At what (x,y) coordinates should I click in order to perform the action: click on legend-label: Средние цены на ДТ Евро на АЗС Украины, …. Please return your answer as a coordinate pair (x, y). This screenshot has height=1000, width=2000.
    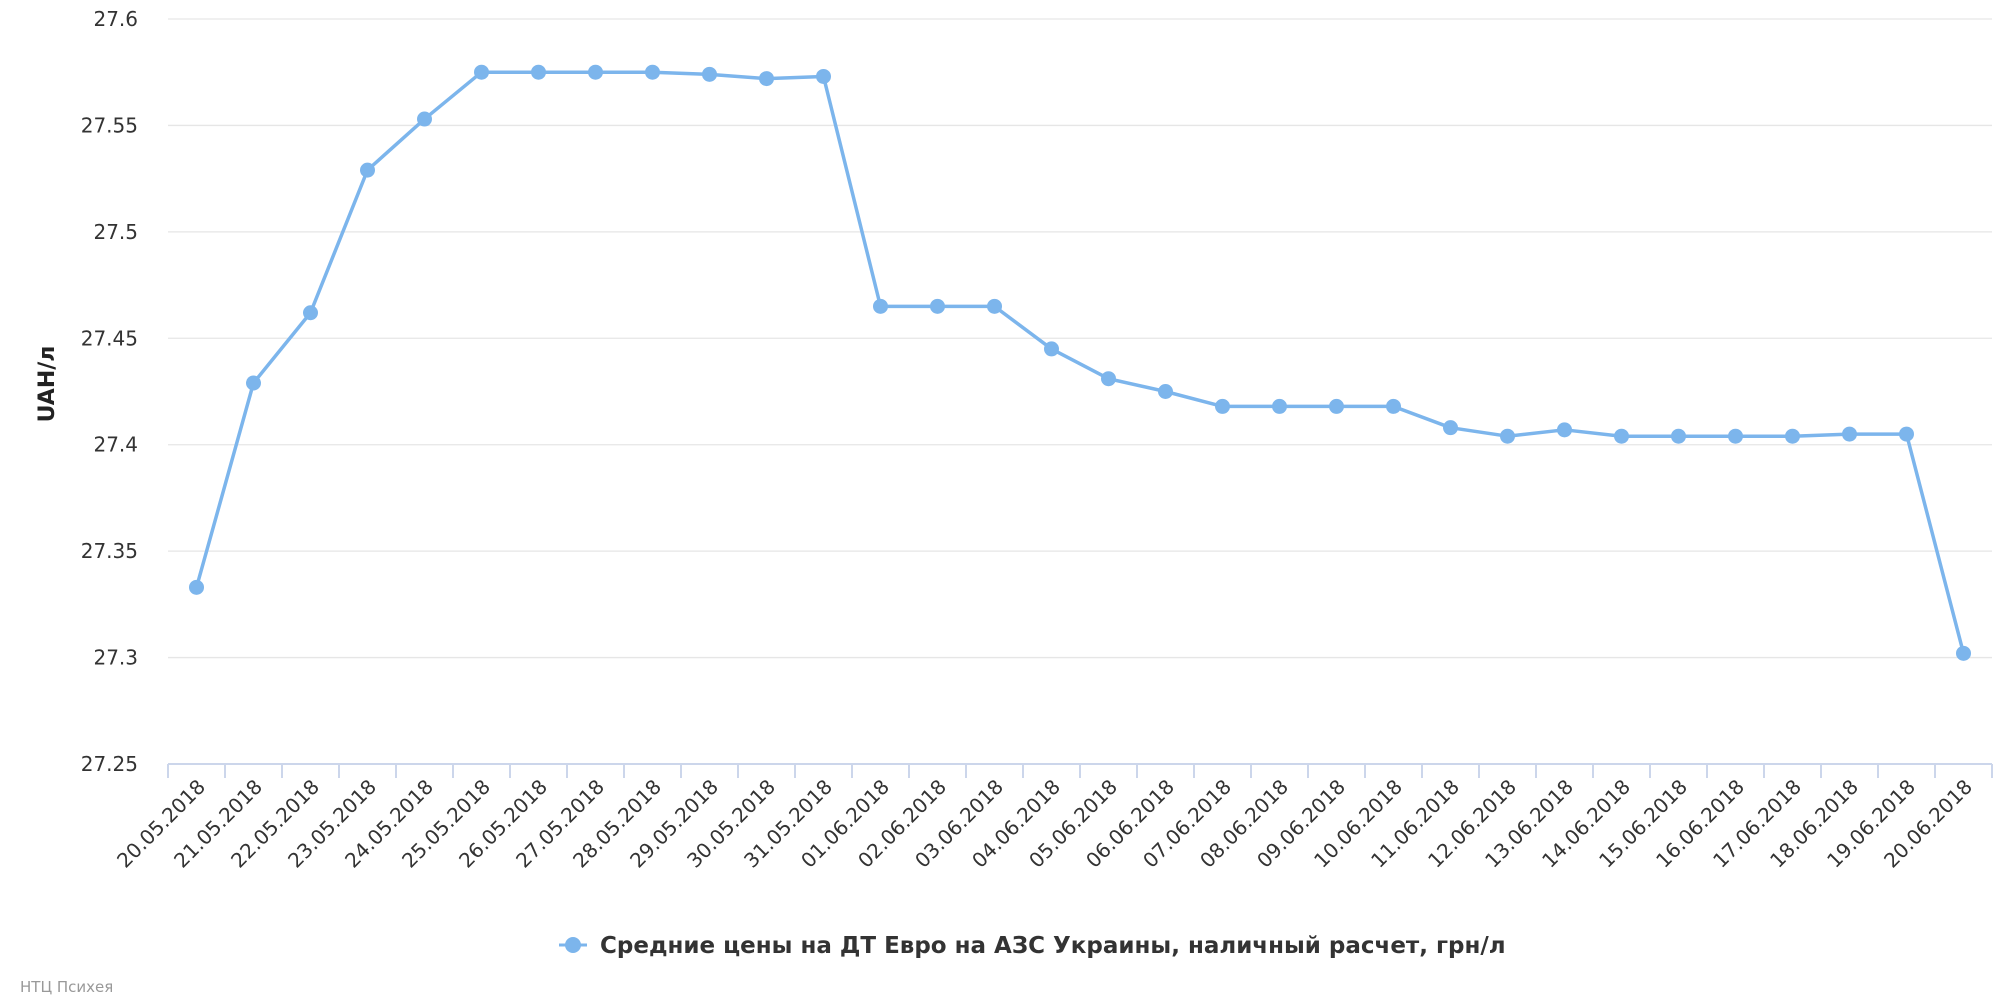
    Looking at the image, I should click on (1053, 946).